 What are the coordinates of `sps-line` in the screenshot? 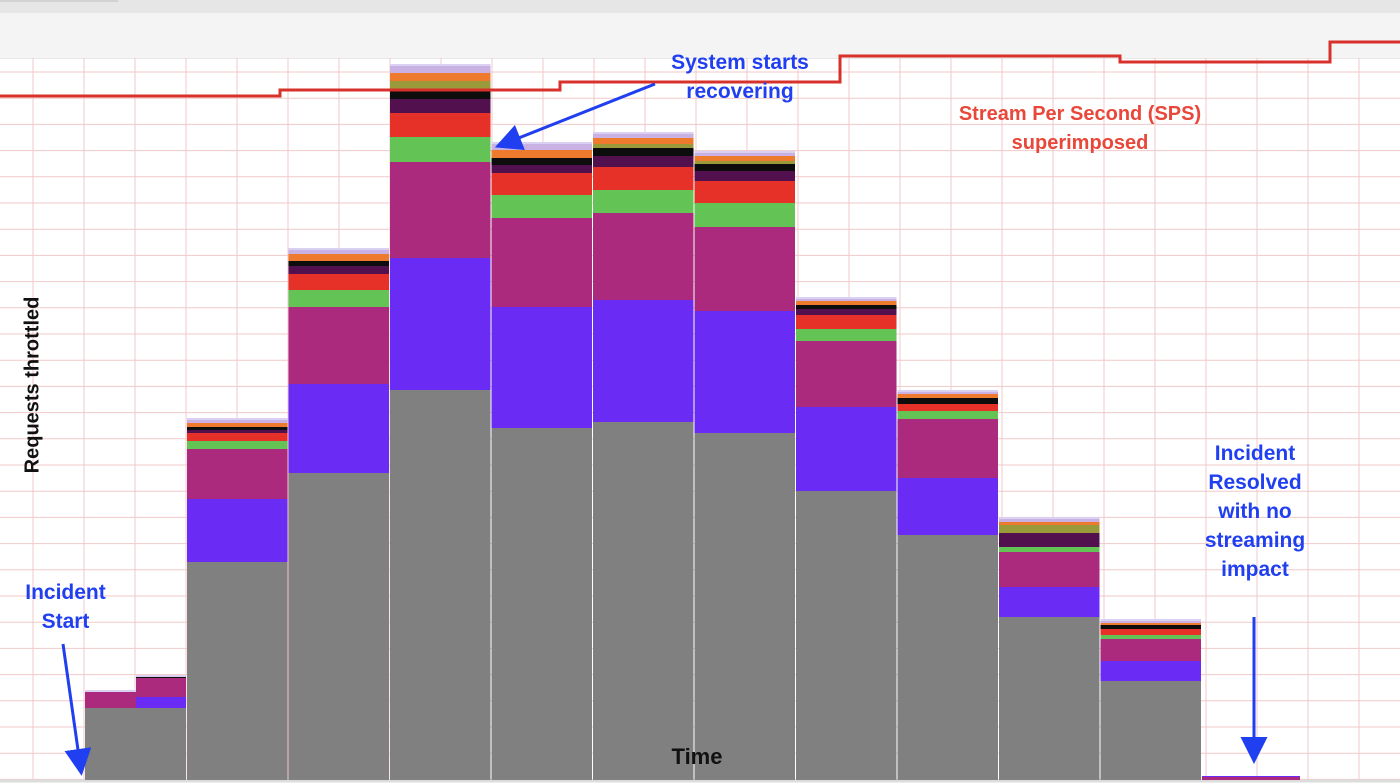 It's located at (700, 69).